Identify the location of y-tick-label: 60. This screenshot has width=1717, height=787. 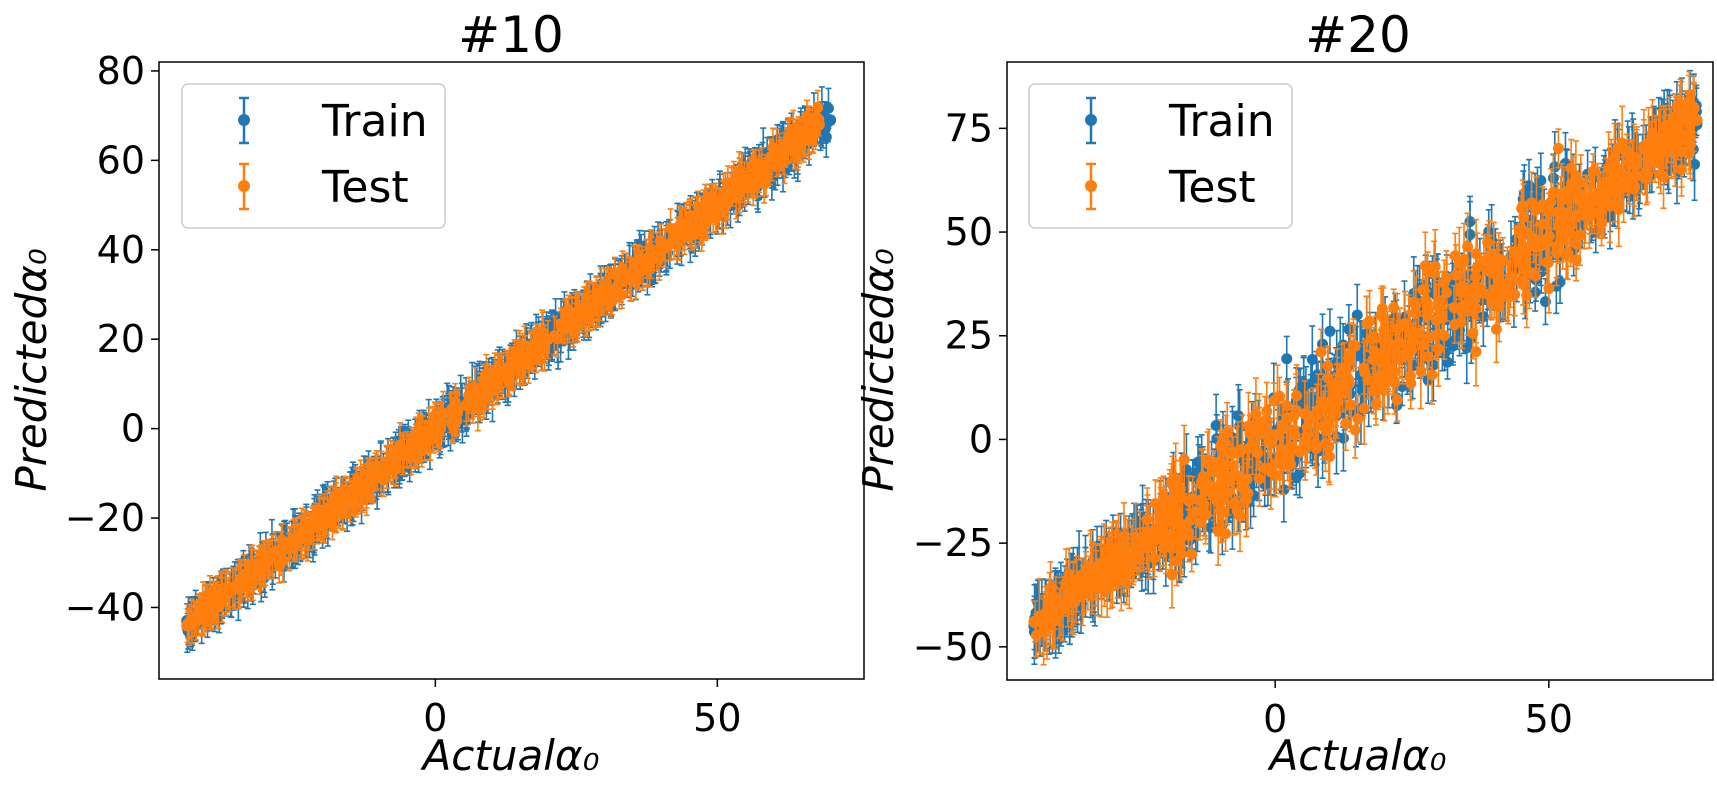
(121, 160).